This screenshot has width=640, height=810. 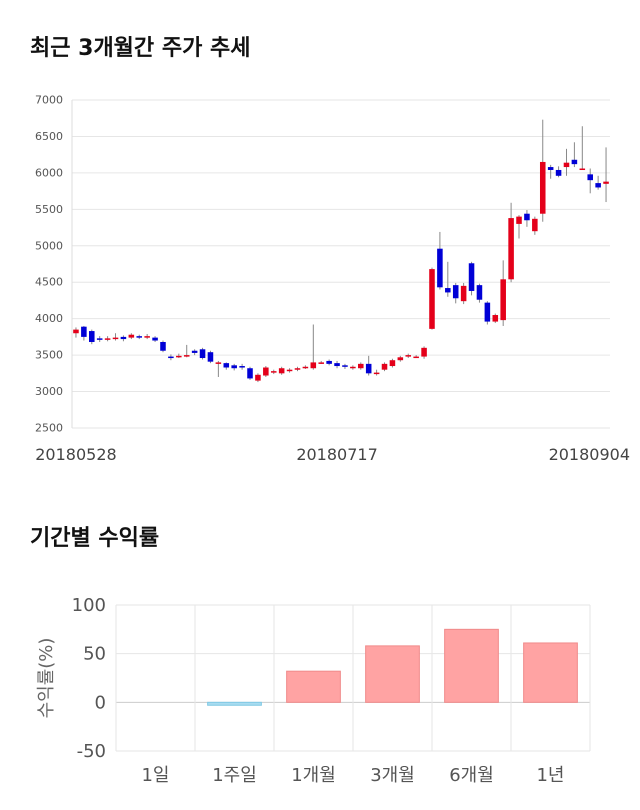 What do you see at coordinates (49, 282) in the screenshot?
I see `y-tick-label: 4500` at bounding box center [49, 282].